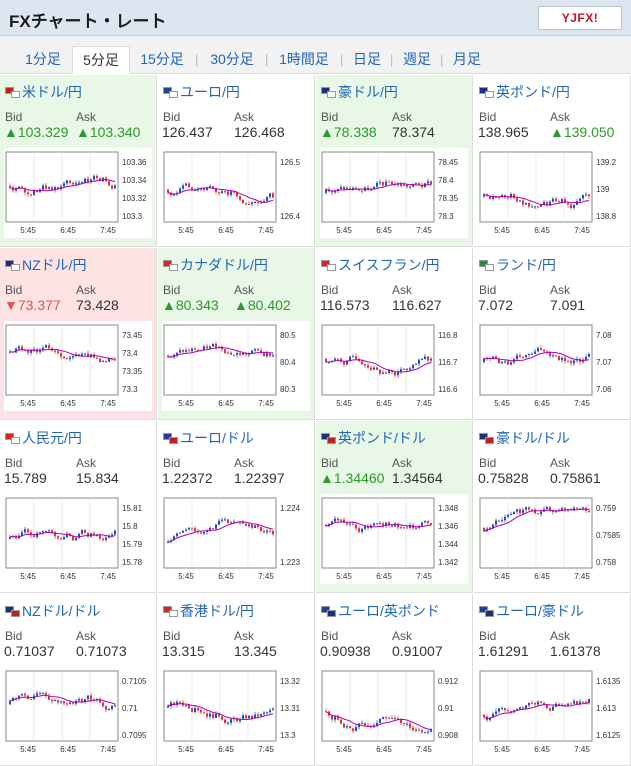 The image size is (631, 766). I want to click on pair-link: ユーロ/英ポンド, so click(380, 611).